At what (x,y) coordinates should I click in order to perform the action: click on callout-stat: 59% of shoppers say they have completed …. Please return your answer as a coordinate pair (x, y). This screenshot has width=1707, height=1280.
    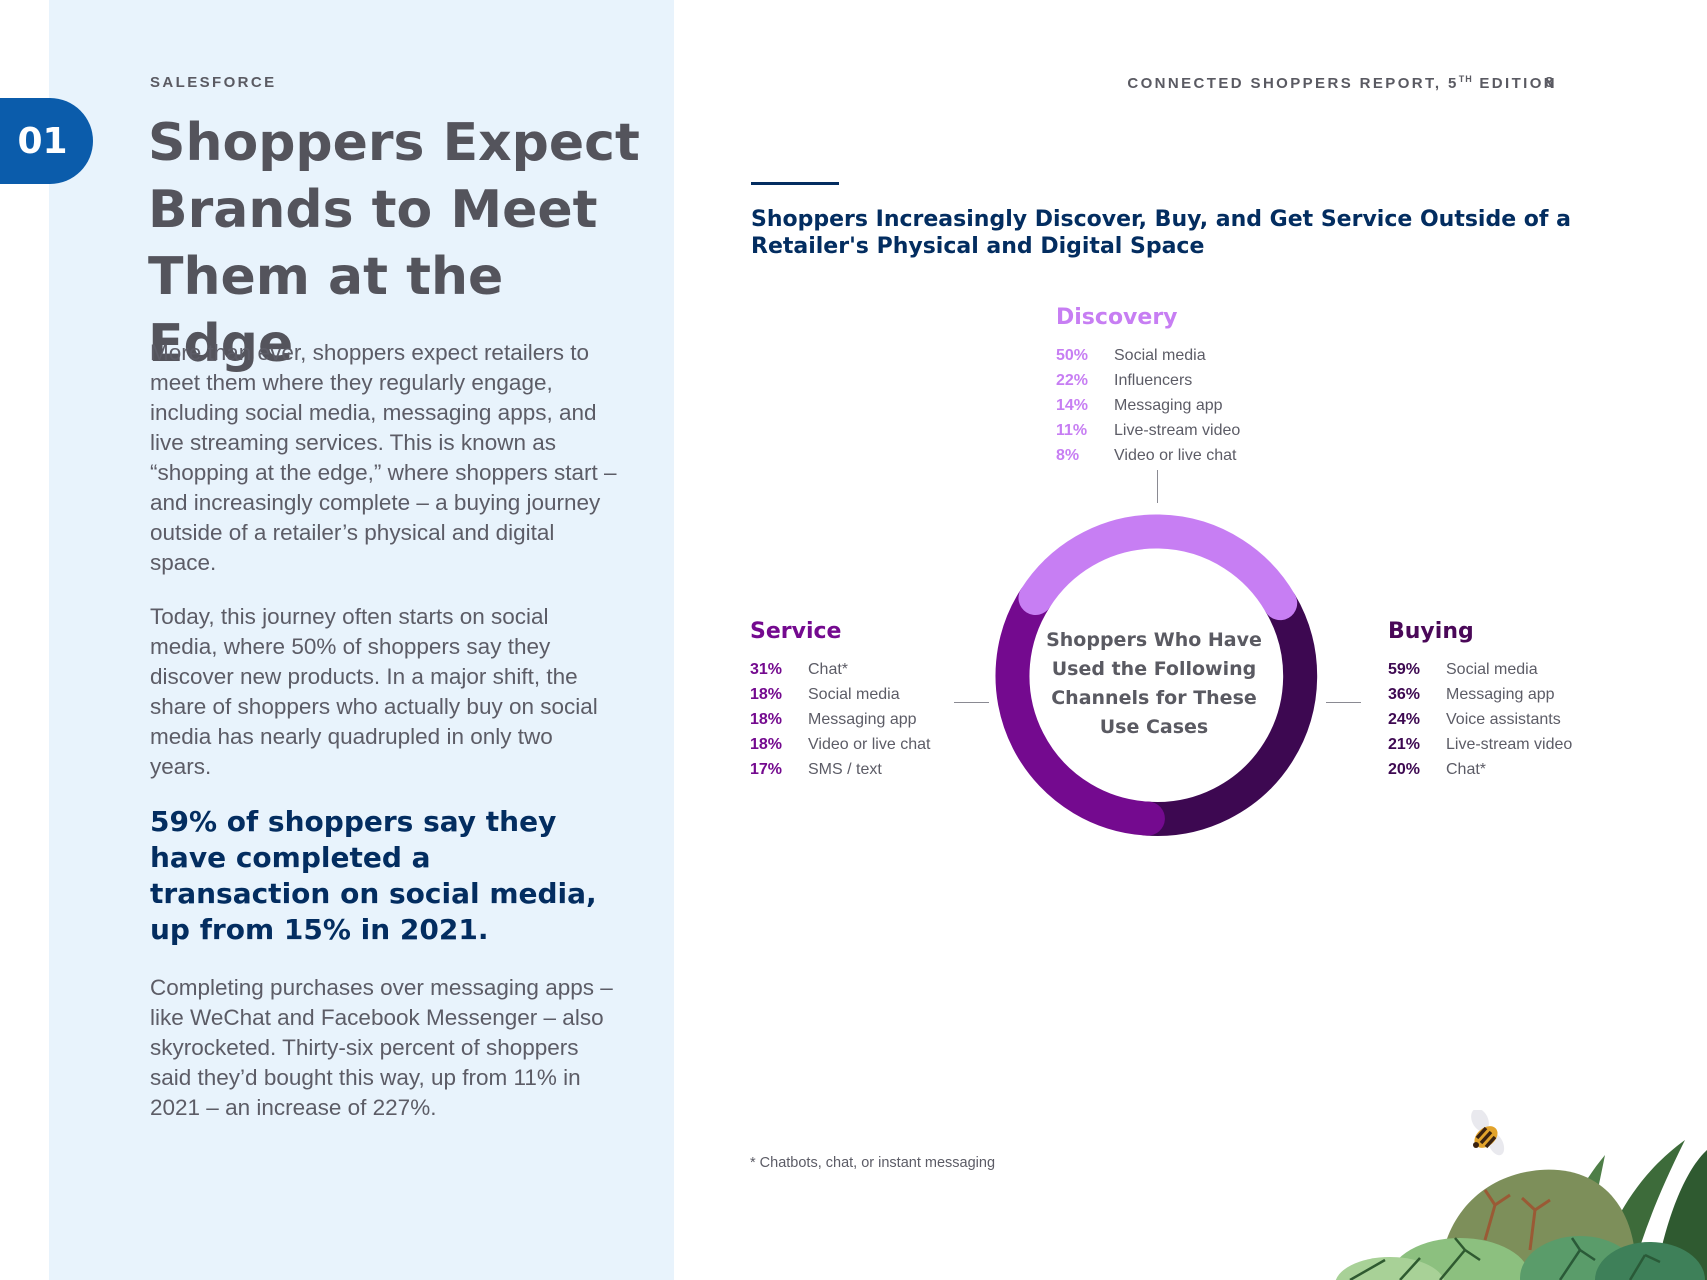
    Looking at the image, I should click on (373, 875).